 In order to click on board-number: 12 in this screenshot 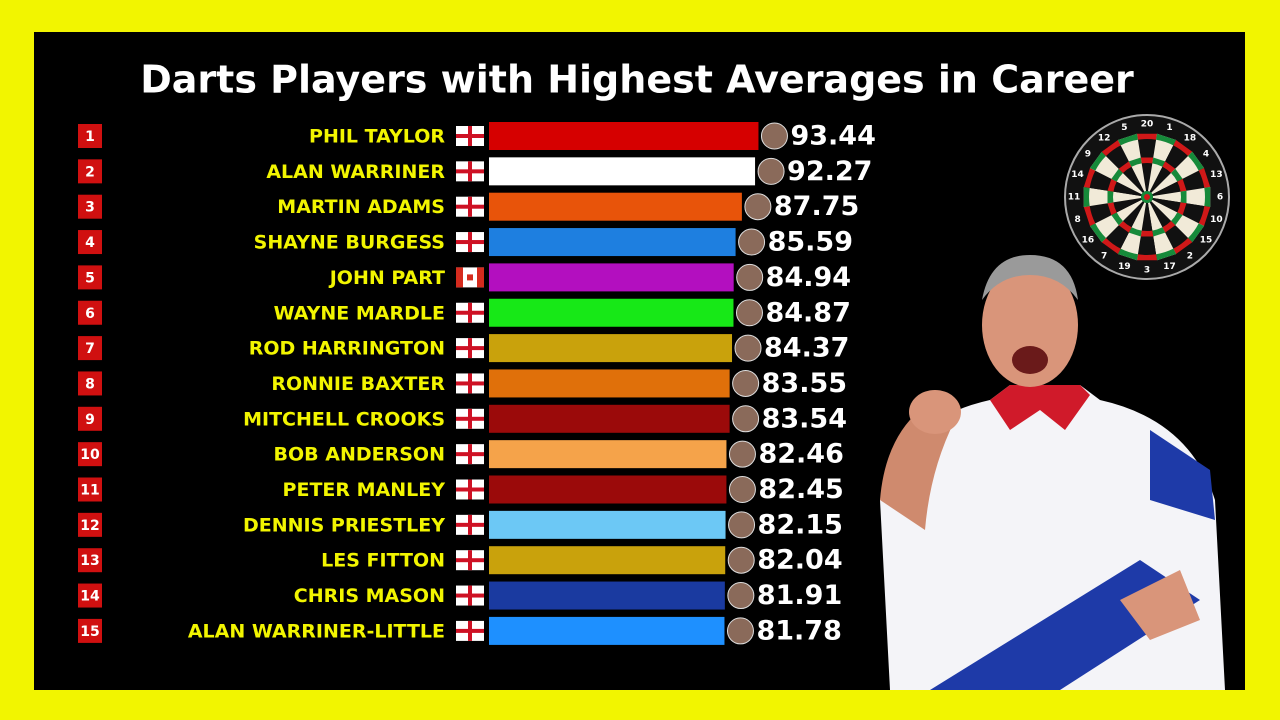, I will do `click(1104, 138)`.